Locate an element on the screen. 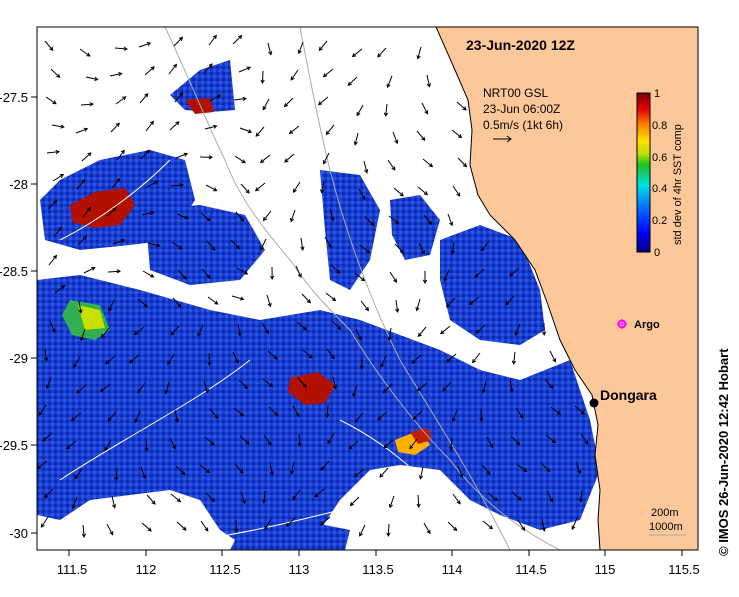 The height and width of the screenshot is (597, 739). lat-tick-label: -29 is located at coordinates (18, 358).